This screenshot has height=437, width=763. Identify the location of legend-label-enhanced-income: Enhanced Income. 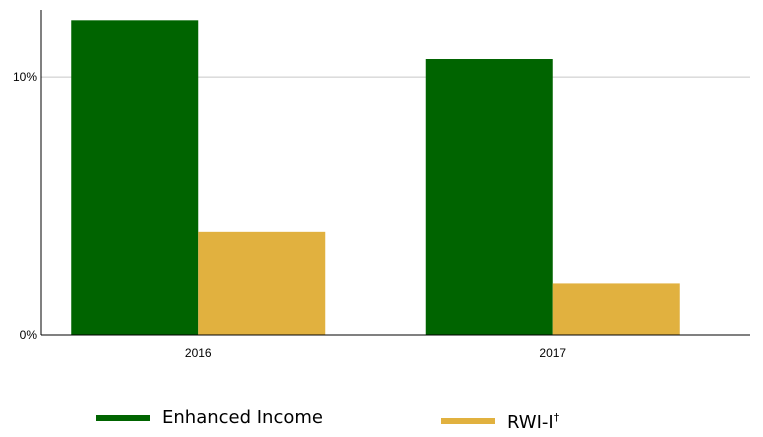
(242, 417).